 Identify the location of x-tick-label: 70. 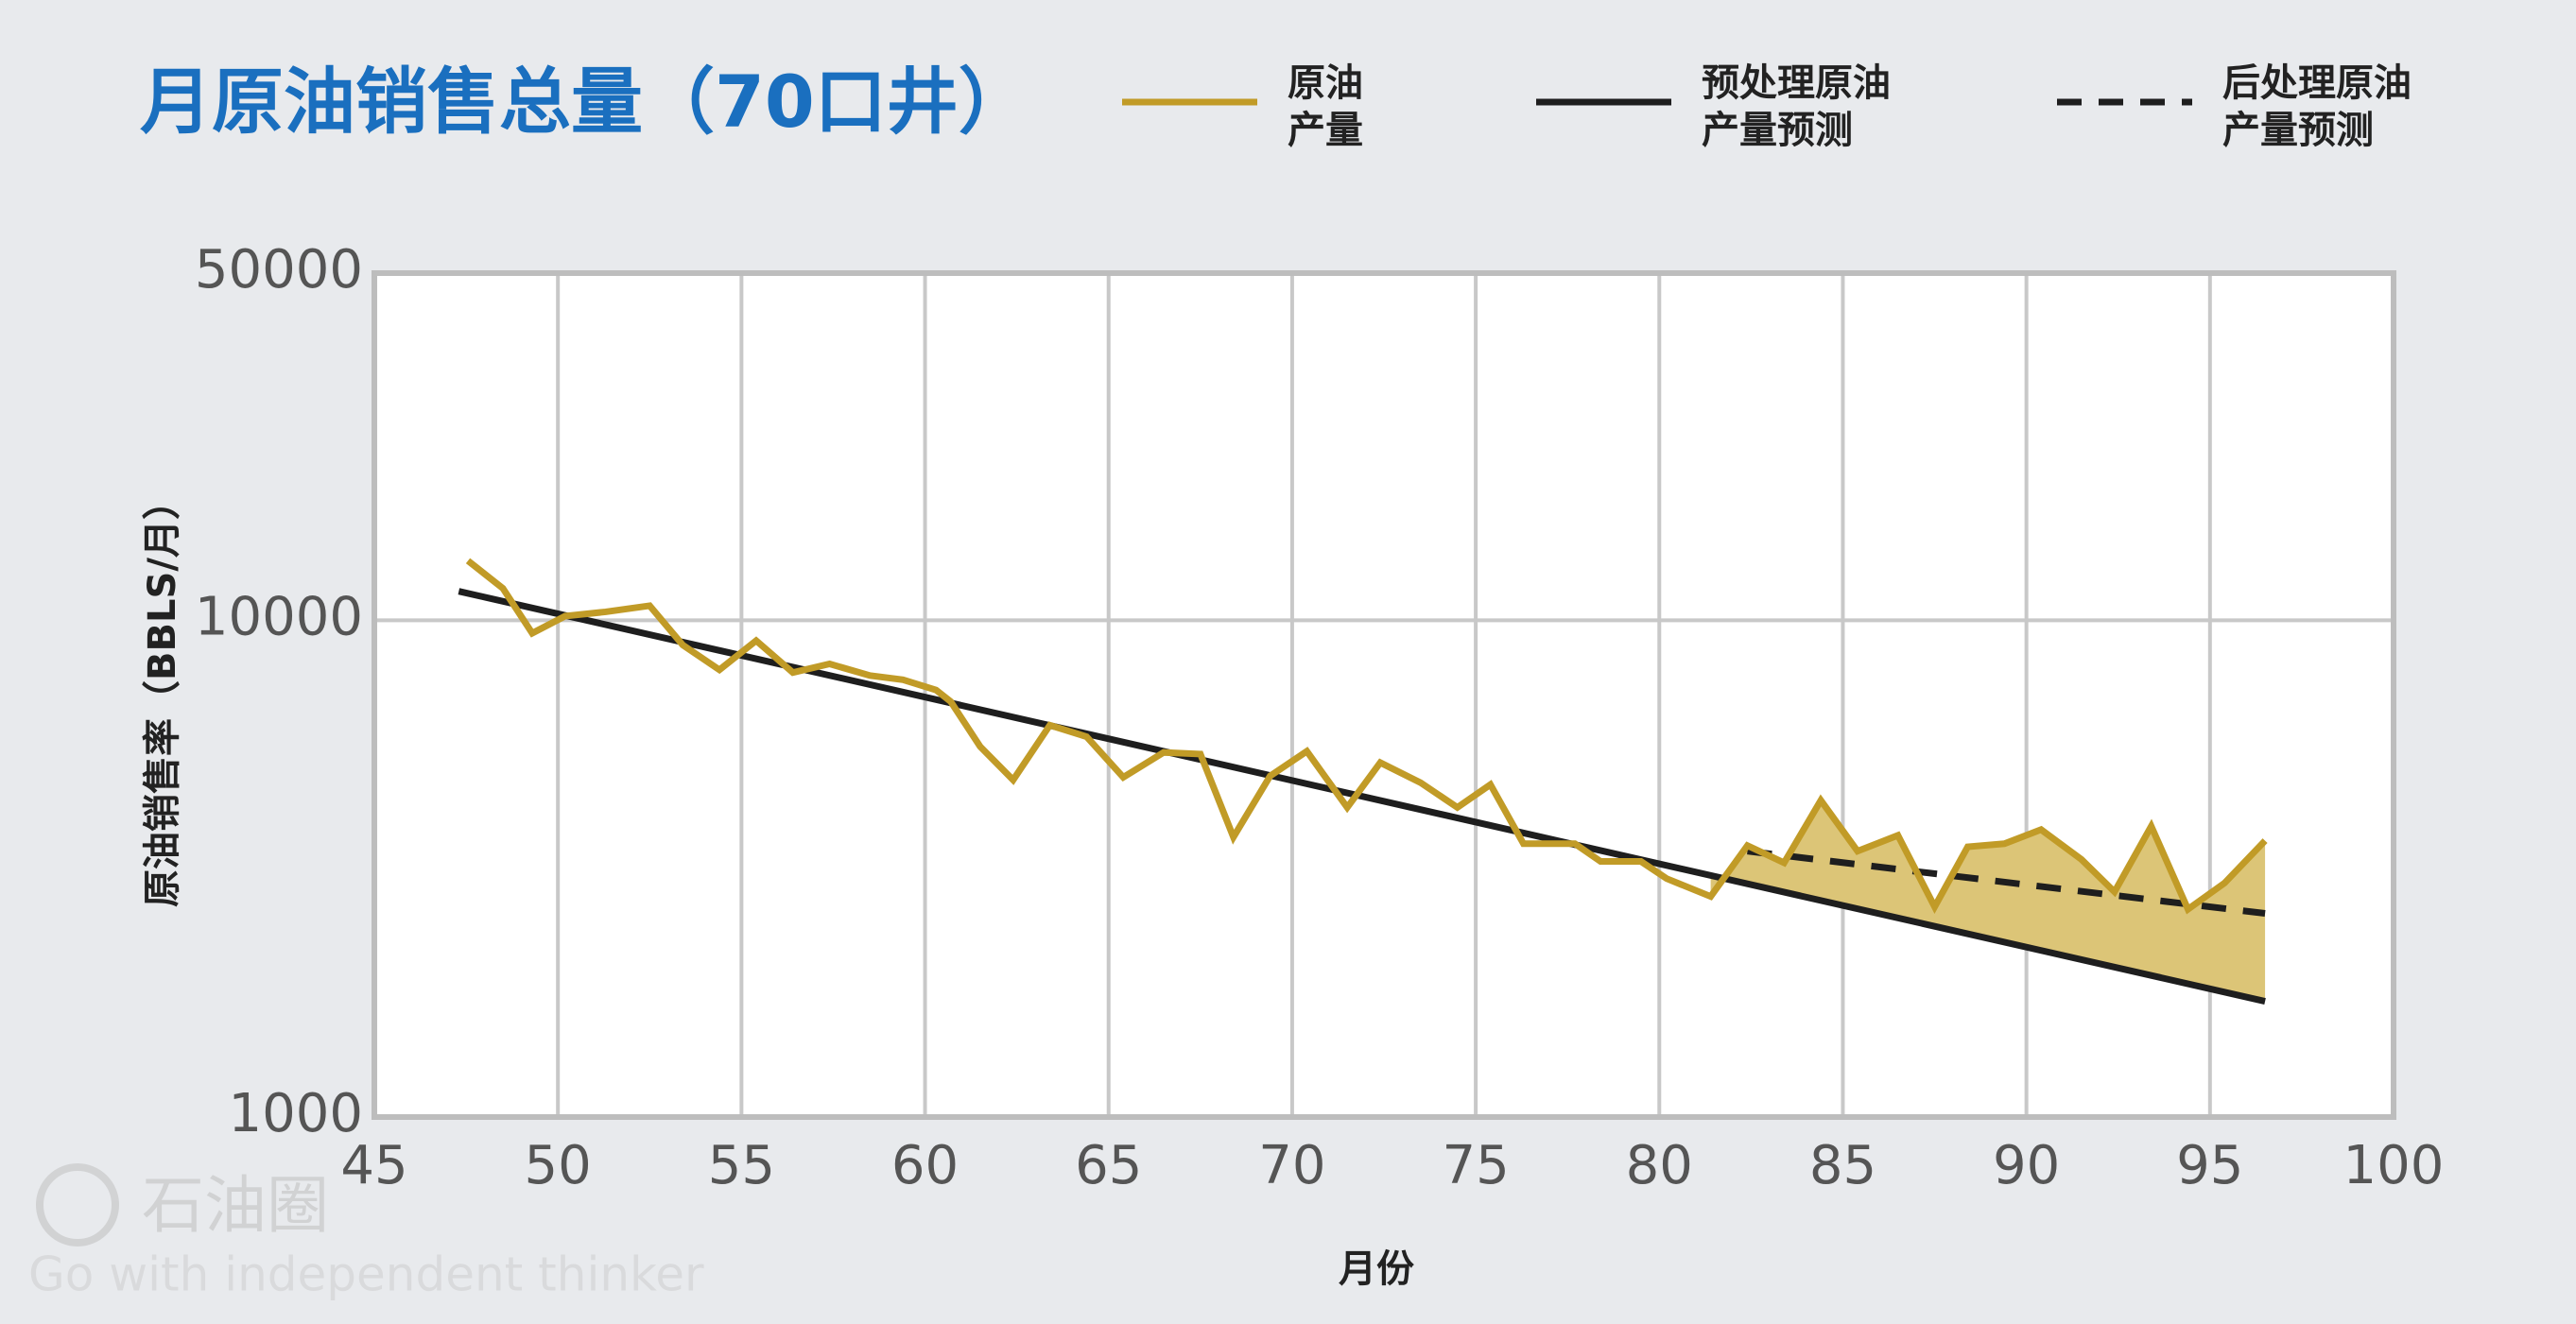
(1291, 1165).